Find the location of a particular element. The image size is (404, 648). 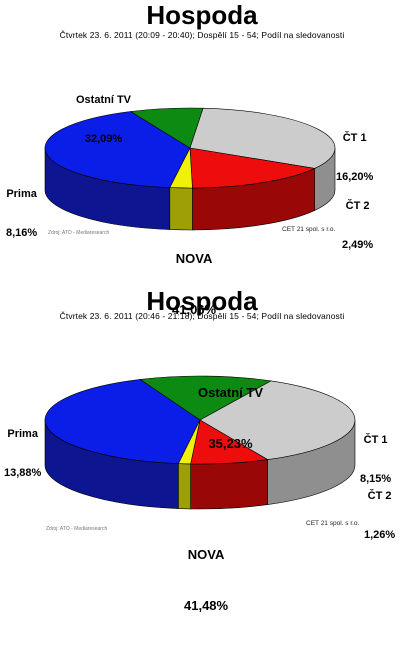

slice-label-value: 32,09% is located at coordinates (103, 139).